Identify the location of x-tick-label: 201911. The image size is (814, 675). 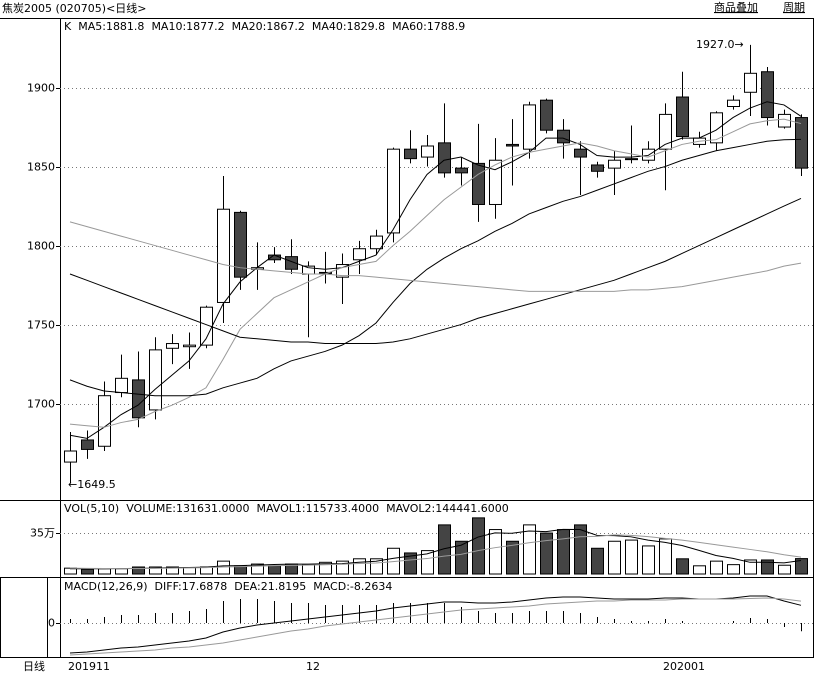
(89, 666).